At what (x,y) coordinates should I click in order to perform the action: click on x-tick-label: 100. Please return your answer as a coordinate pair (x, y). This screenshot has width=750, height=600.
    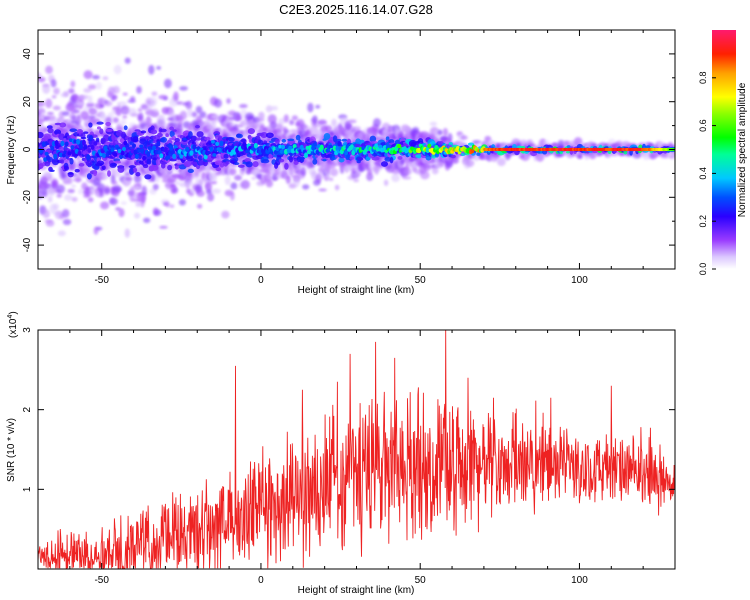
    Looking at the image, I should click on (579, 580).